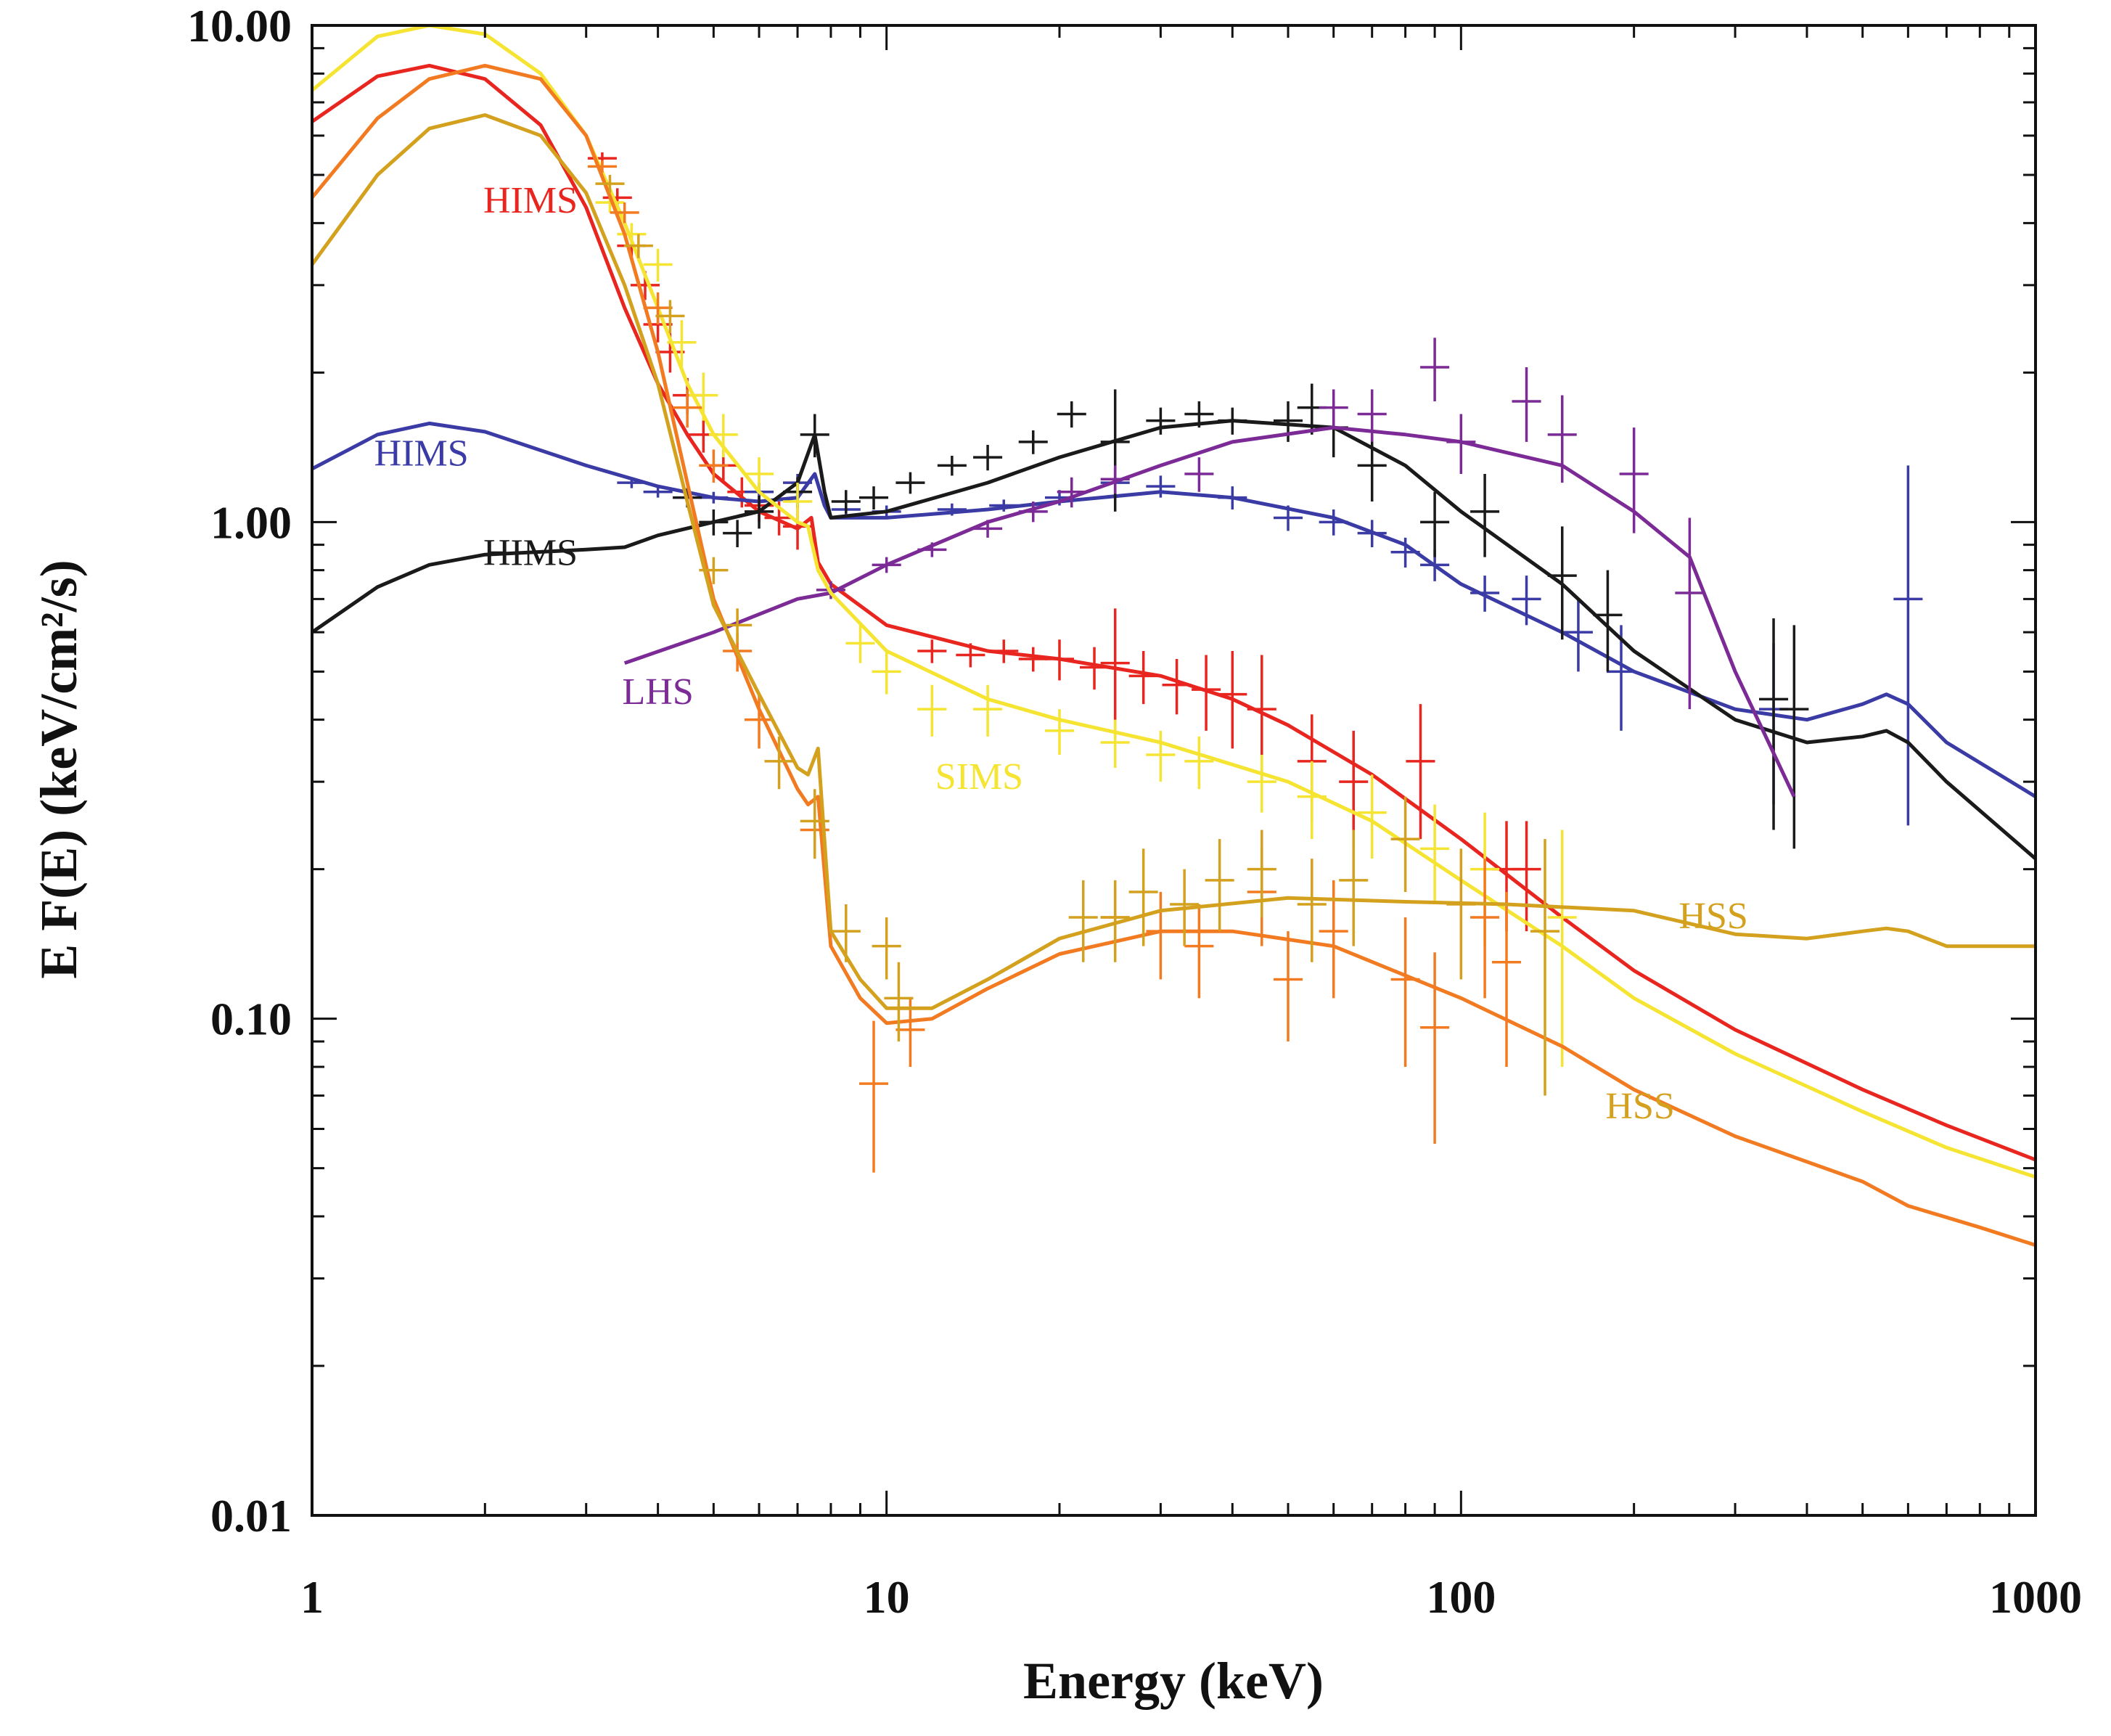 Image resolution: width=2111 pixels, height=1736 pixels. Describe the element at coordinates (1209, 567) in the screenshot. I see `series-lhs-purple` at that location.